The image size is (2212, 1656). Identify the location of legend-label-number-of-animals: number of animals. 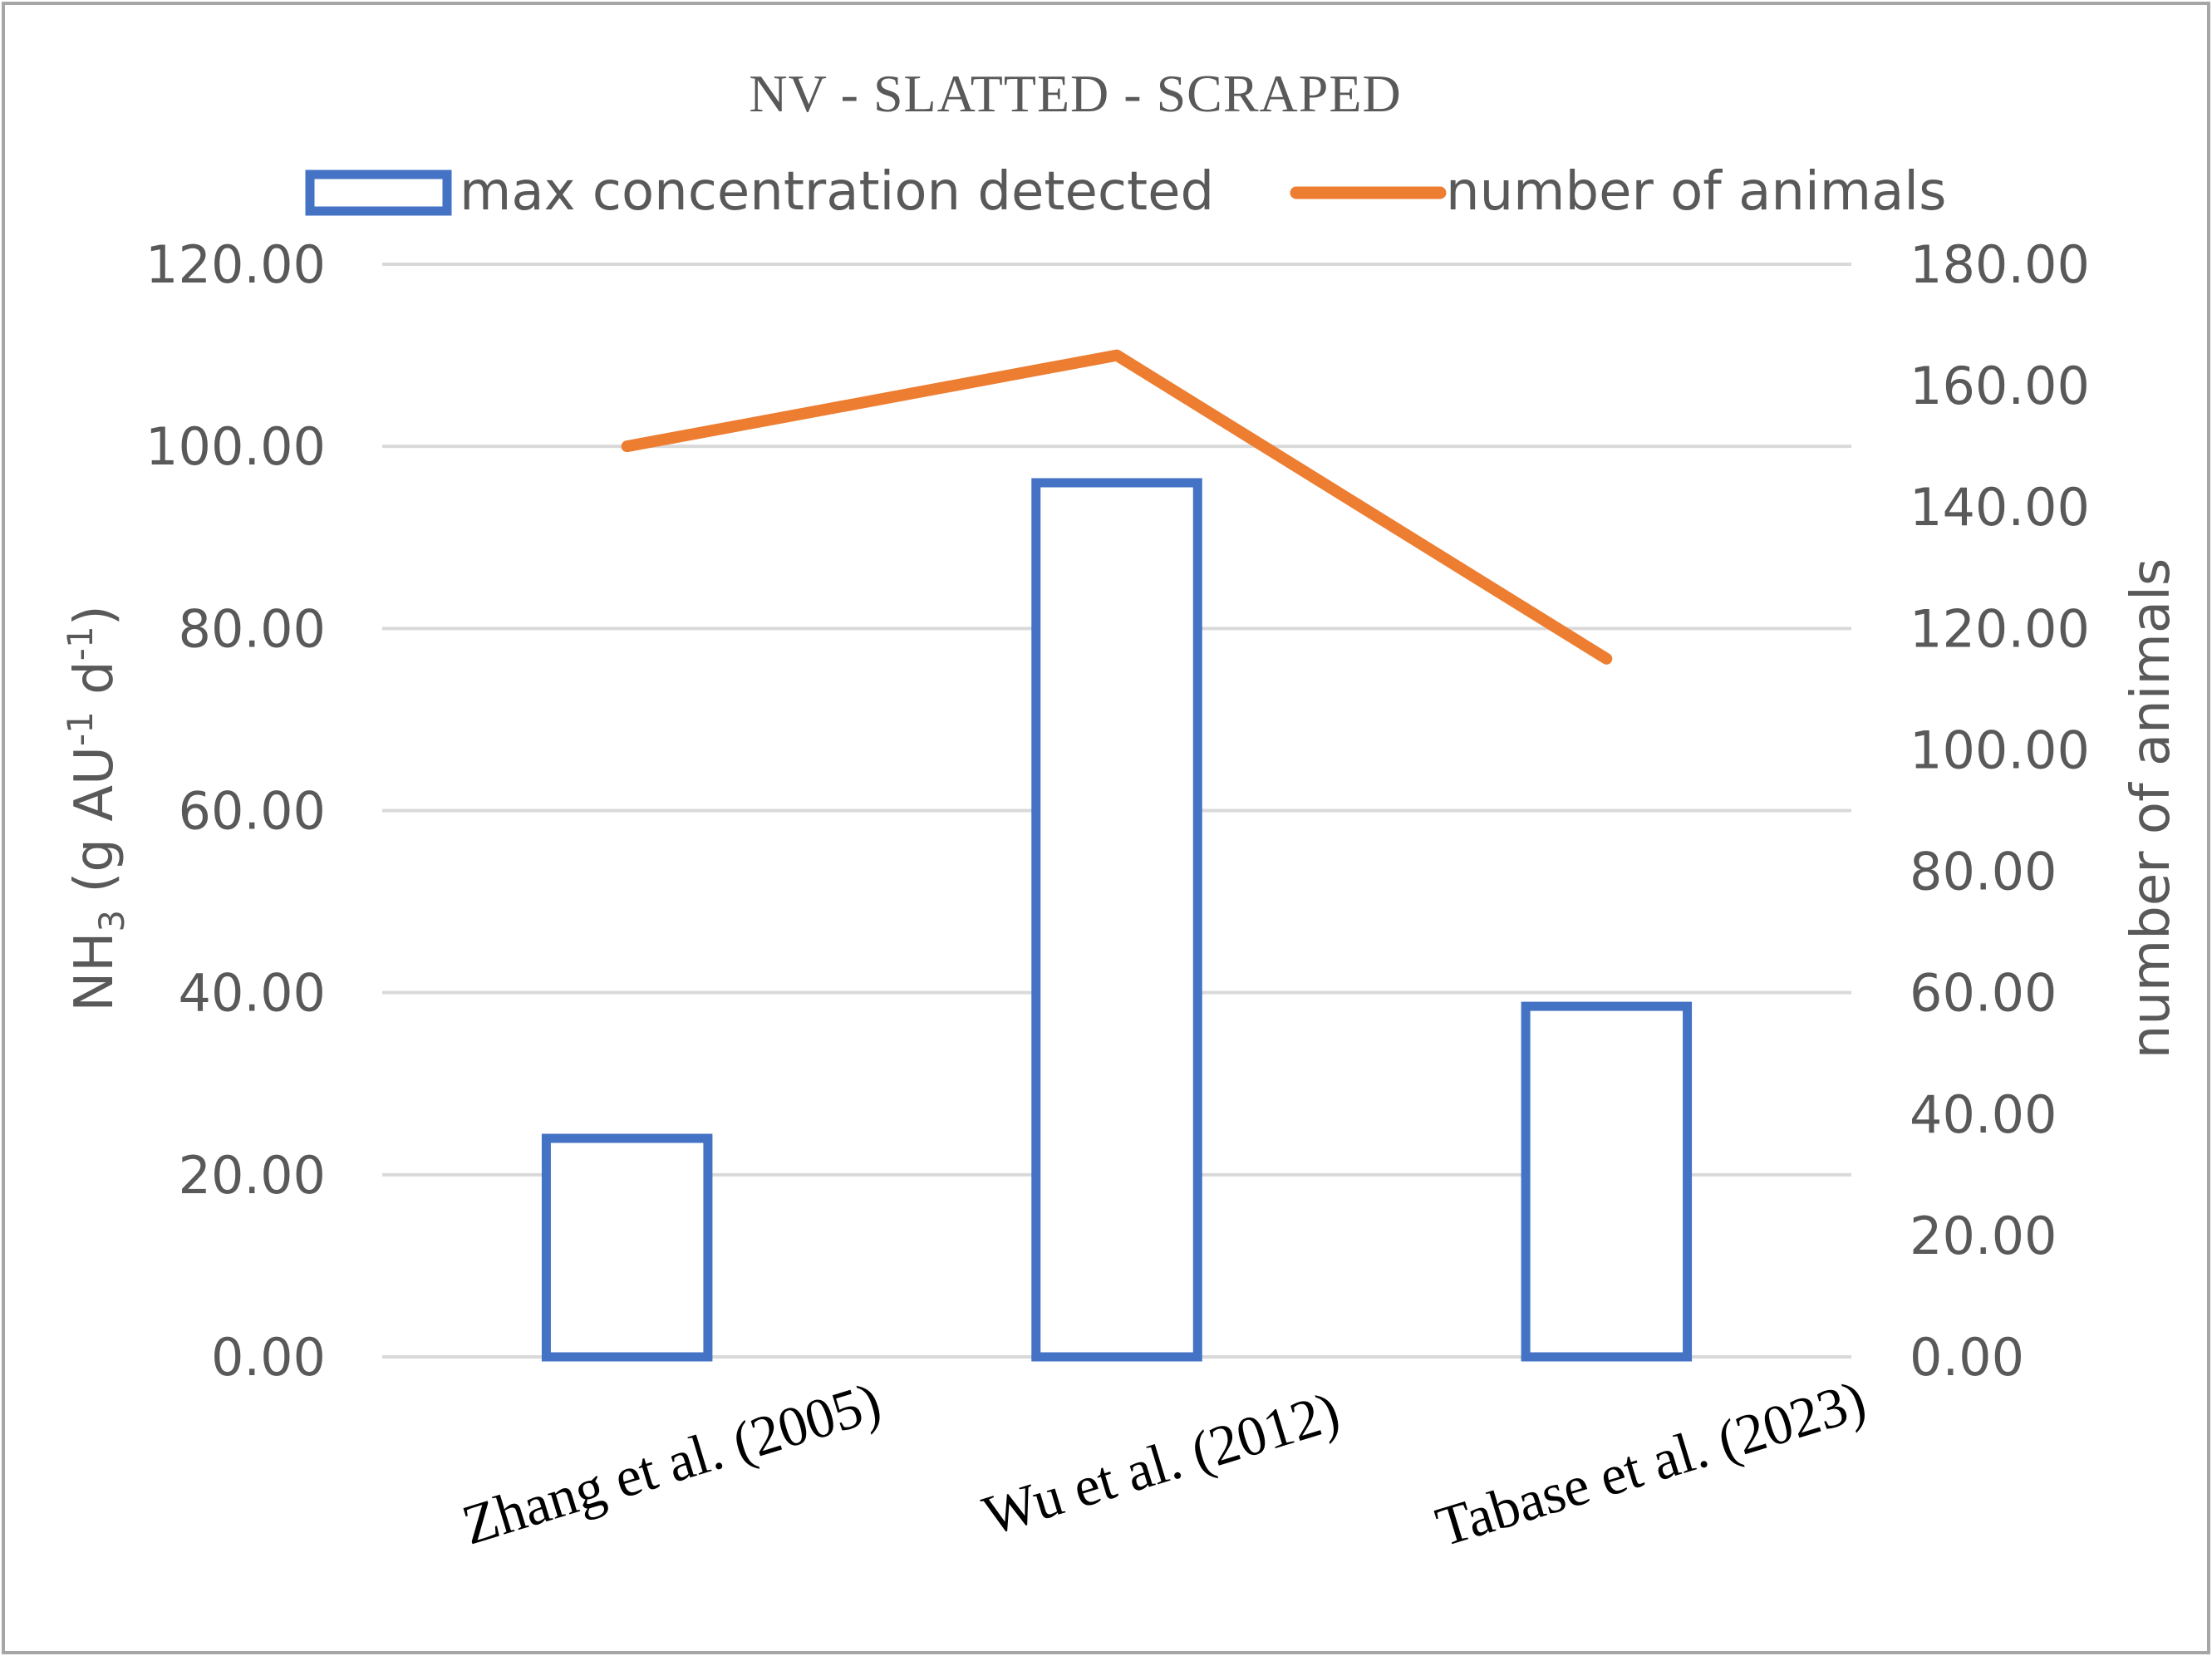
(1696, 192).